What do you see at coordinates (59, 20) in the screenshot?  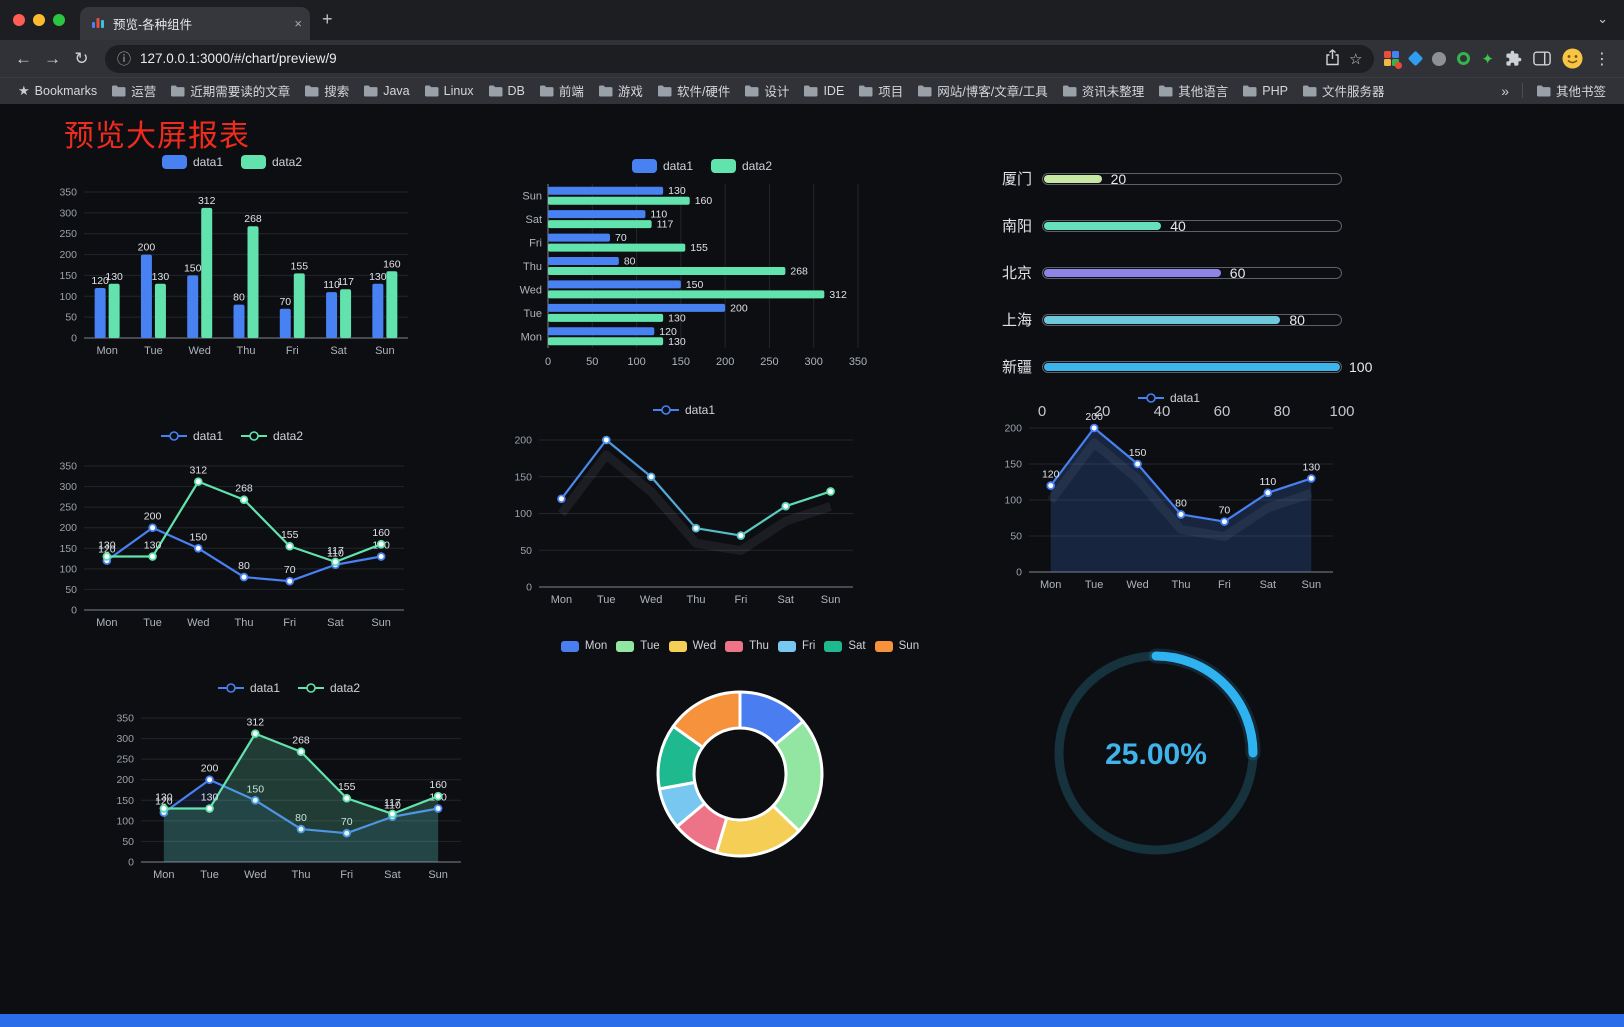 I see `zoom-window-button` at bounding box center [59, 20].